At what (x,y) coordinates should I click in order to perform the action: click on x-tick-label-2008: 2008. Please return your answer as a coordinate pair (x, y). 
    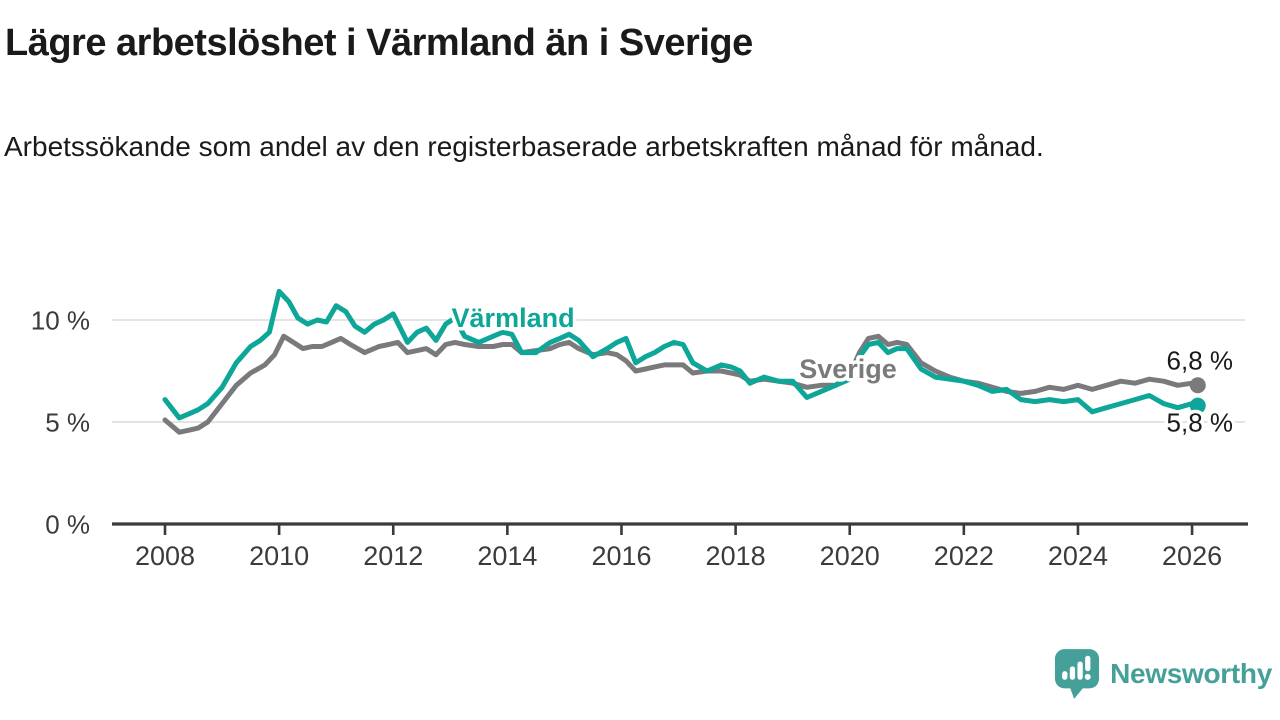
    Looking at the image, I should click on (165, 556).